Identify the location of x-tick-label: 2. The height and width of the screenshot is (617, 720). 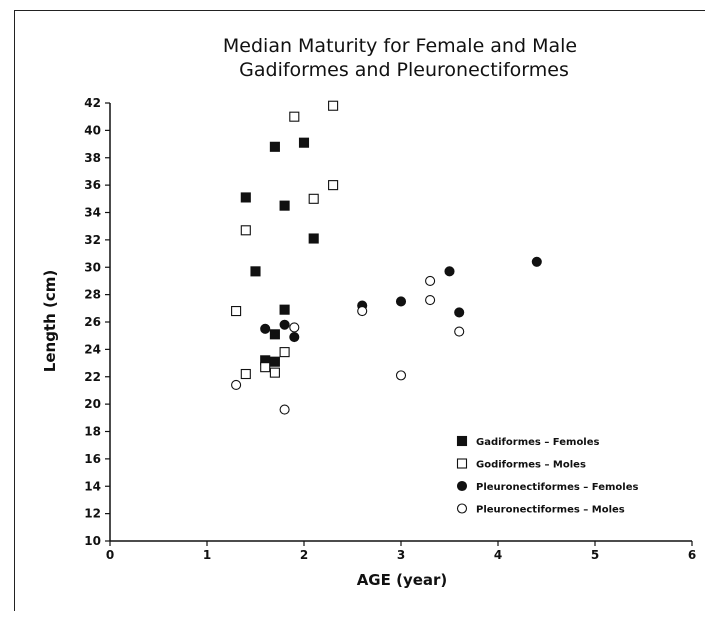
(304, 555).